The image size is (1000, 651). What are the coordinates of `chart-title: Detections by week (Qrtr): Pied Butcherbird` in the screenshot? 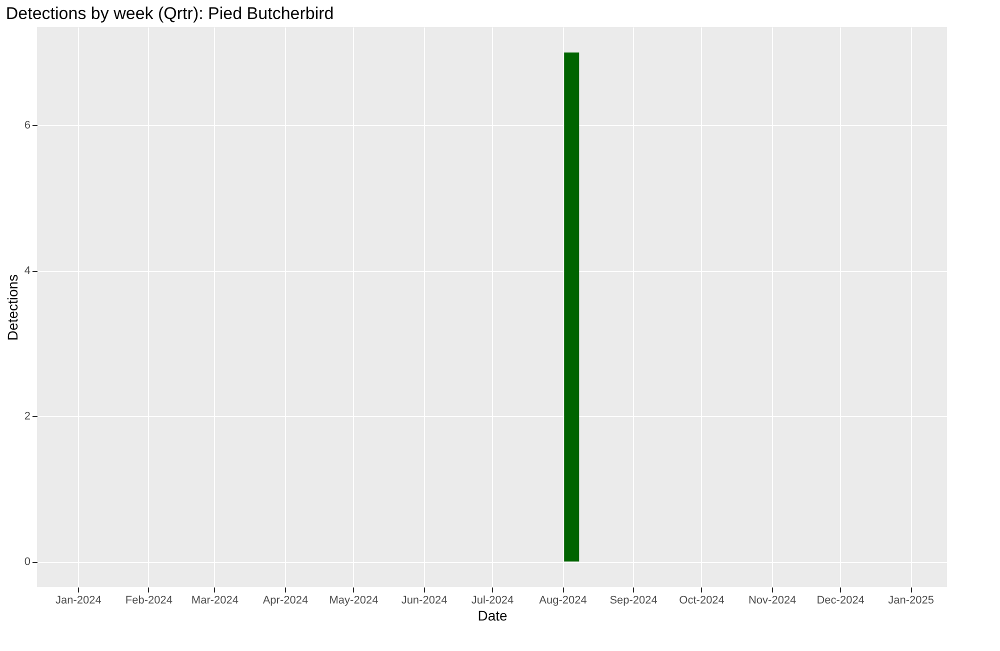 It's located at (170, 13).